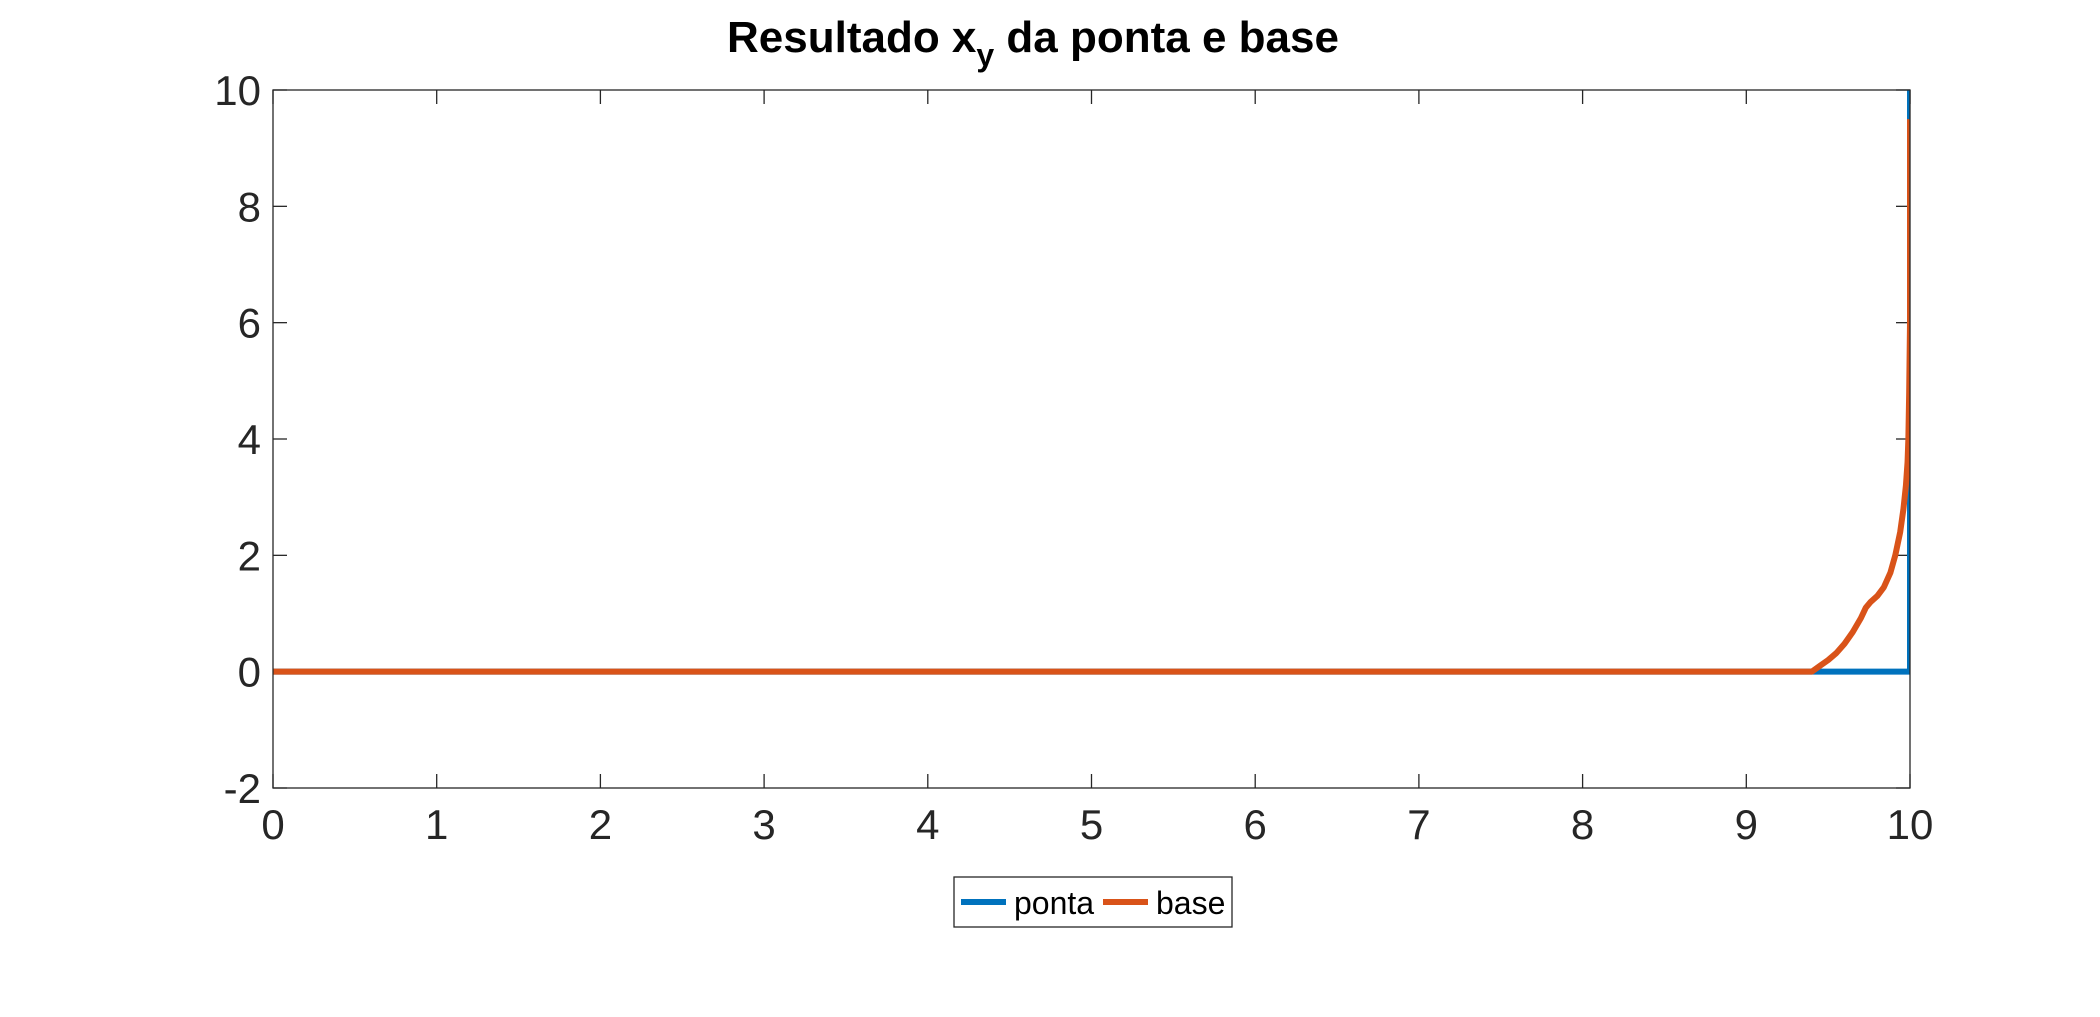 This screenshot has height=1017, width=2100. Describe the element at coordinates (237, 90) in the screenshot. I see `y-tick-label: 10` at that location.